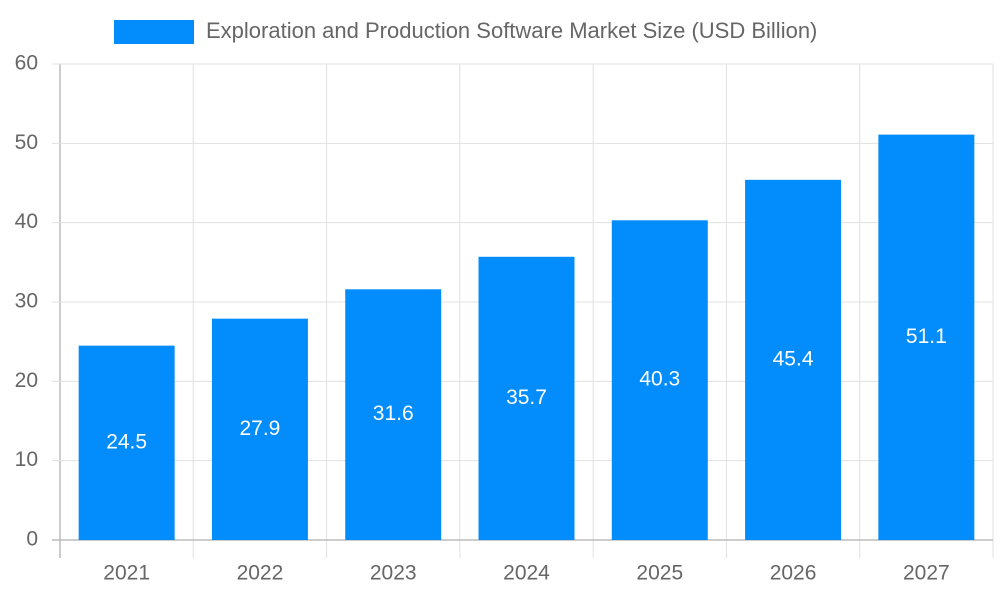 The height and width of the screenshot is (600, 1000). Describe the element at coordinates (26, 301) in the screenshot. I see `y-tick-label: 30` at that location.